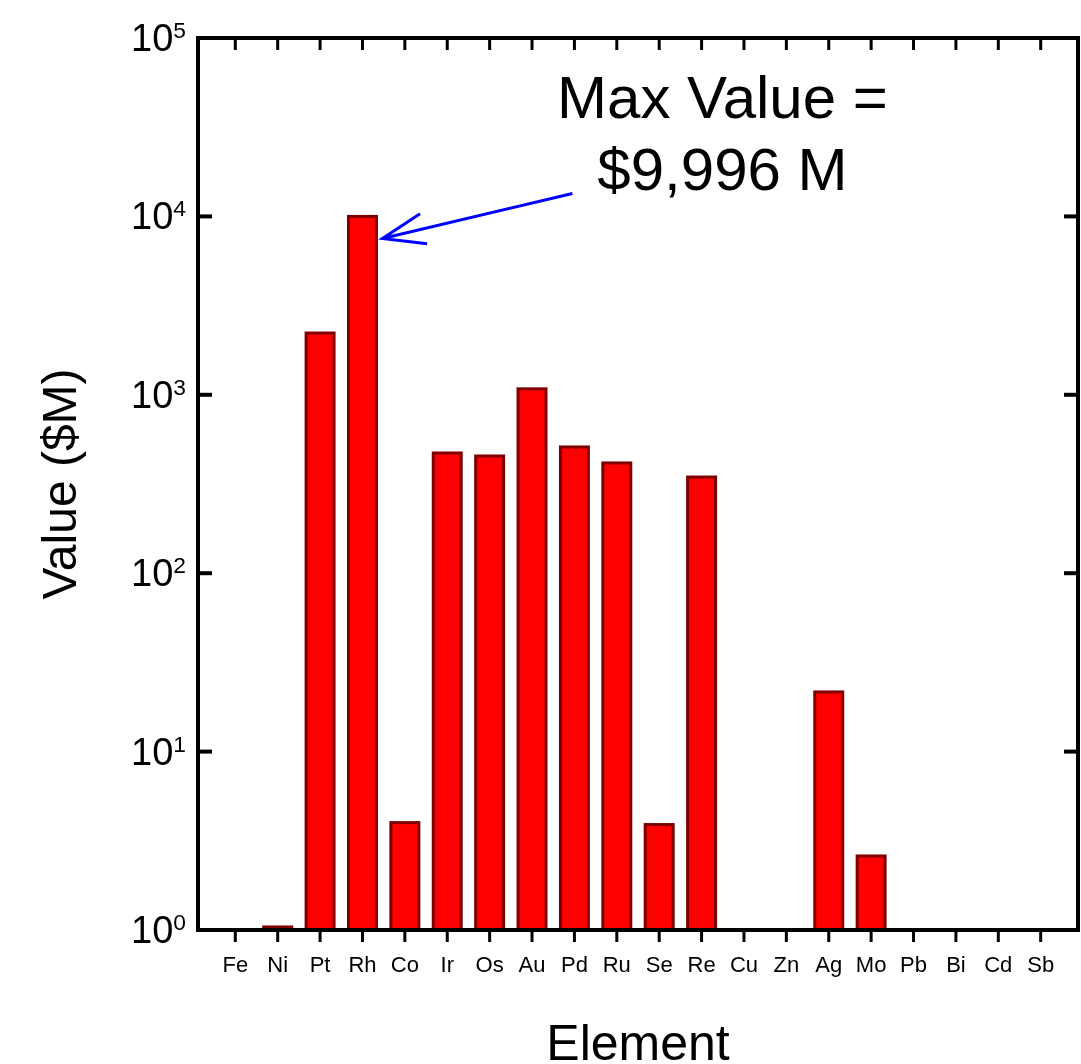 This screenshot has height=1064, width=1081. Describe the element at coordinates (701, 964) in the screenshot. I see `x-tick-label: Re` at that location.